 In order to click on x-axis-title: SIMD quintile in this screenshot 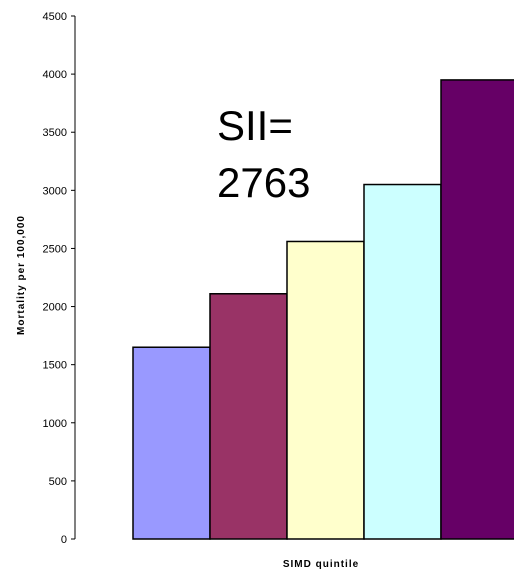, I will do `click(321, 564)`.